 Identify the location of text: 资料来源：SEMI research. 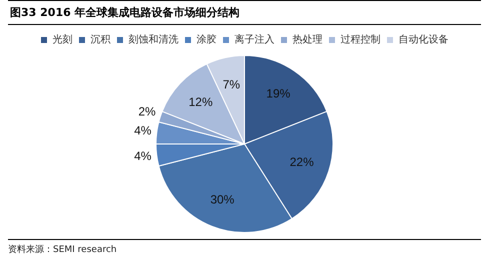
(63, 250).